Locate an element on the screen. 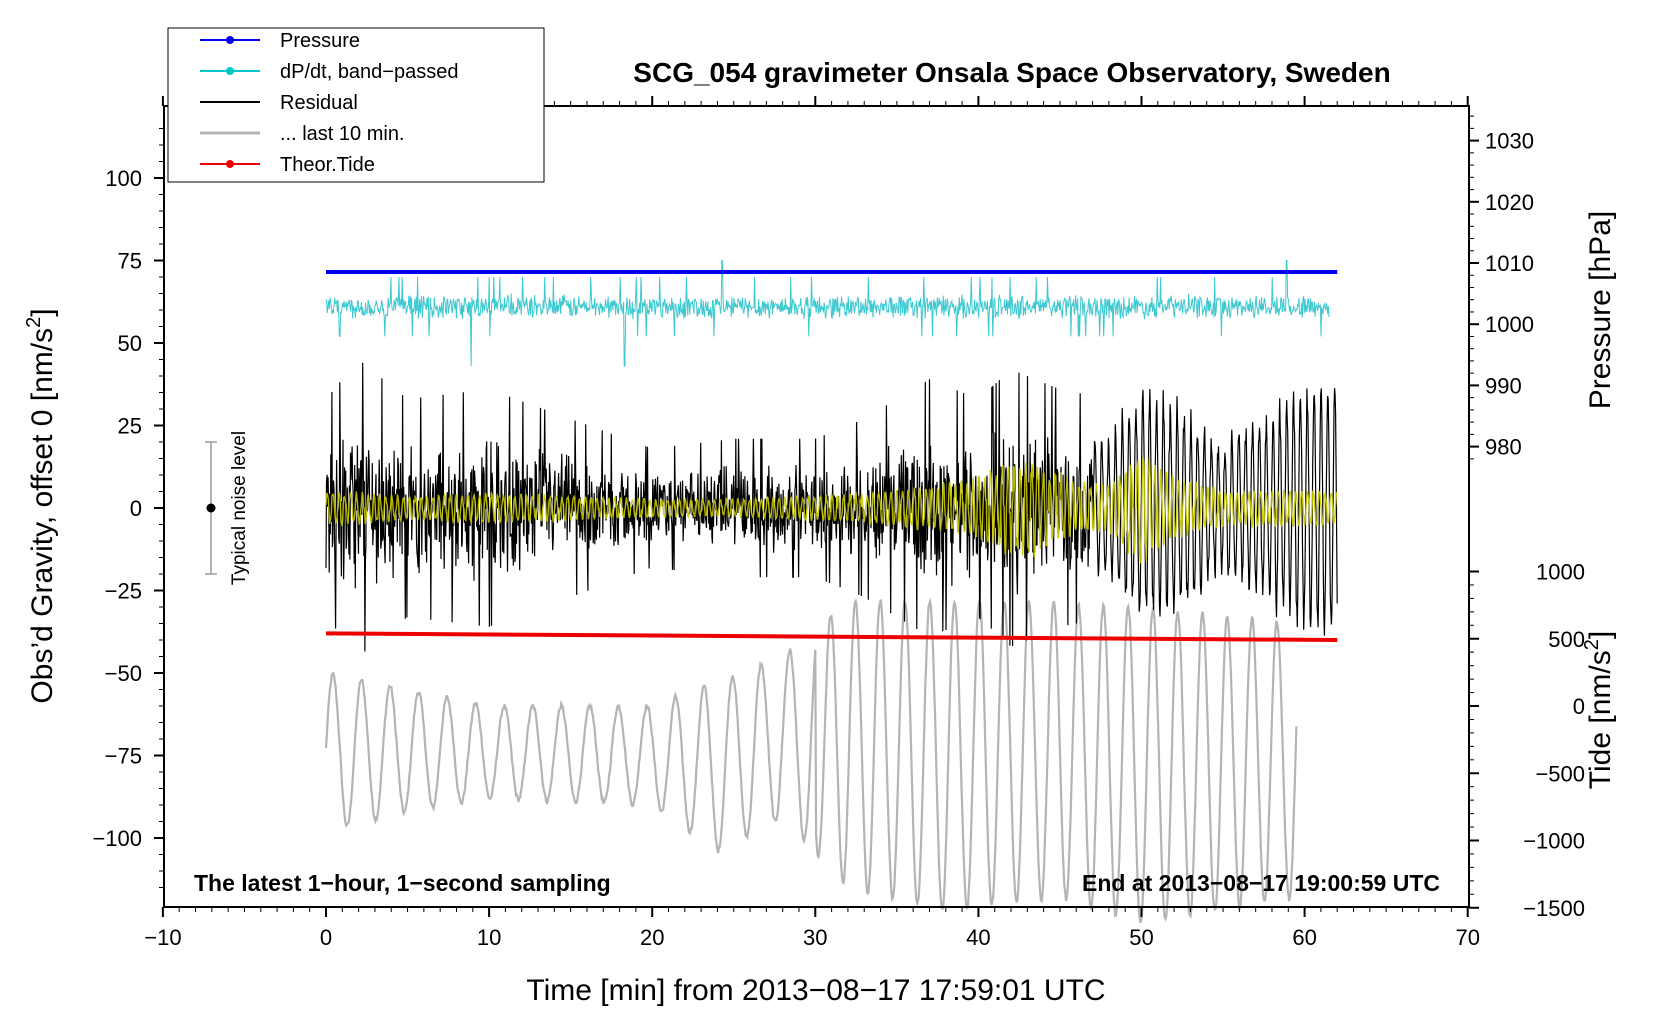 This screenshot has height=1020, width=1660. annotation-sampling: The latest 1−hour, 1−second sampling is located at coordinates (402, 883).